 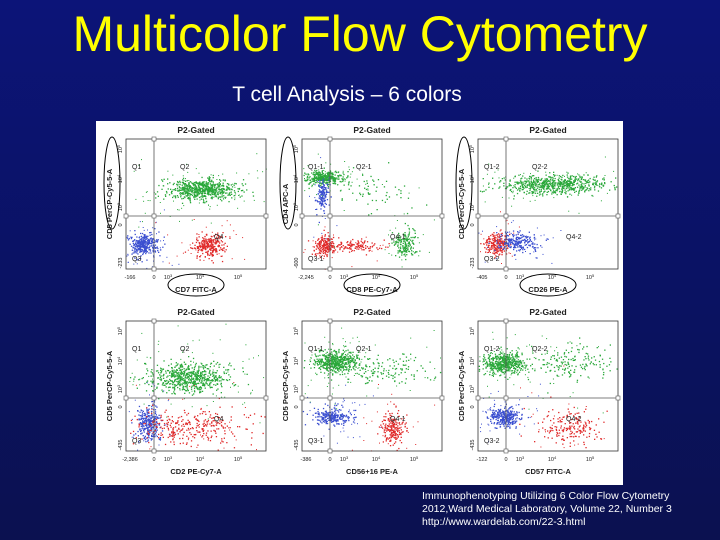 What do you see at coordinates (540, 167) in the screenshot?
I see `quadrant-label: Q2-2` at bounding box center [540, 167].